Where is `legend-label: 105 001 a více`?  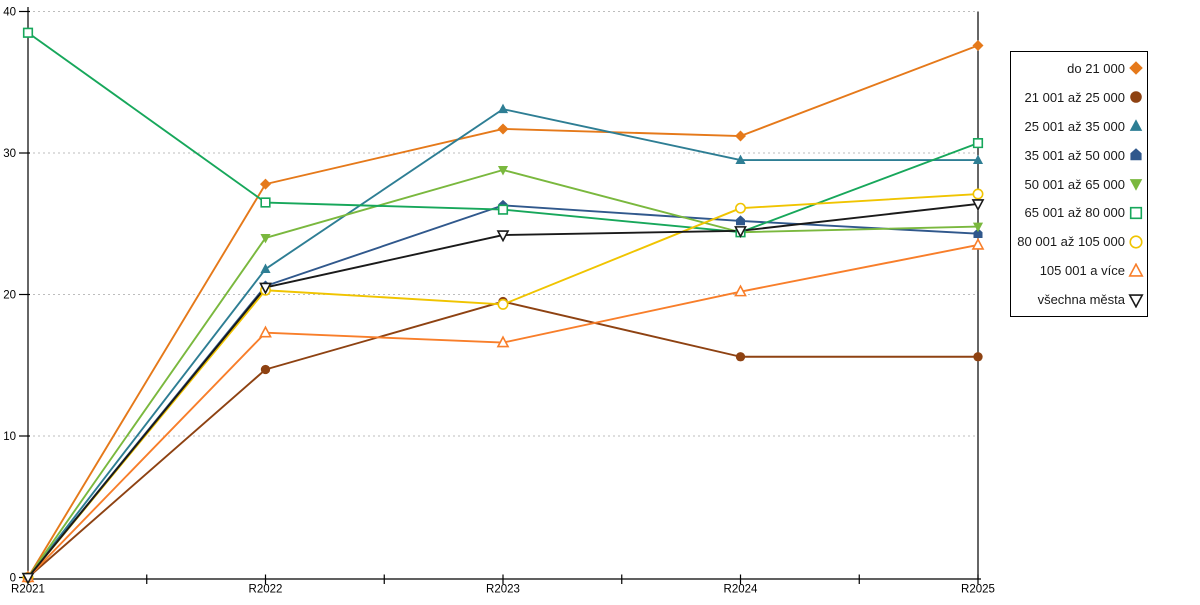 legend-label: 105 001 a více is located at coordinates (1082, 271).